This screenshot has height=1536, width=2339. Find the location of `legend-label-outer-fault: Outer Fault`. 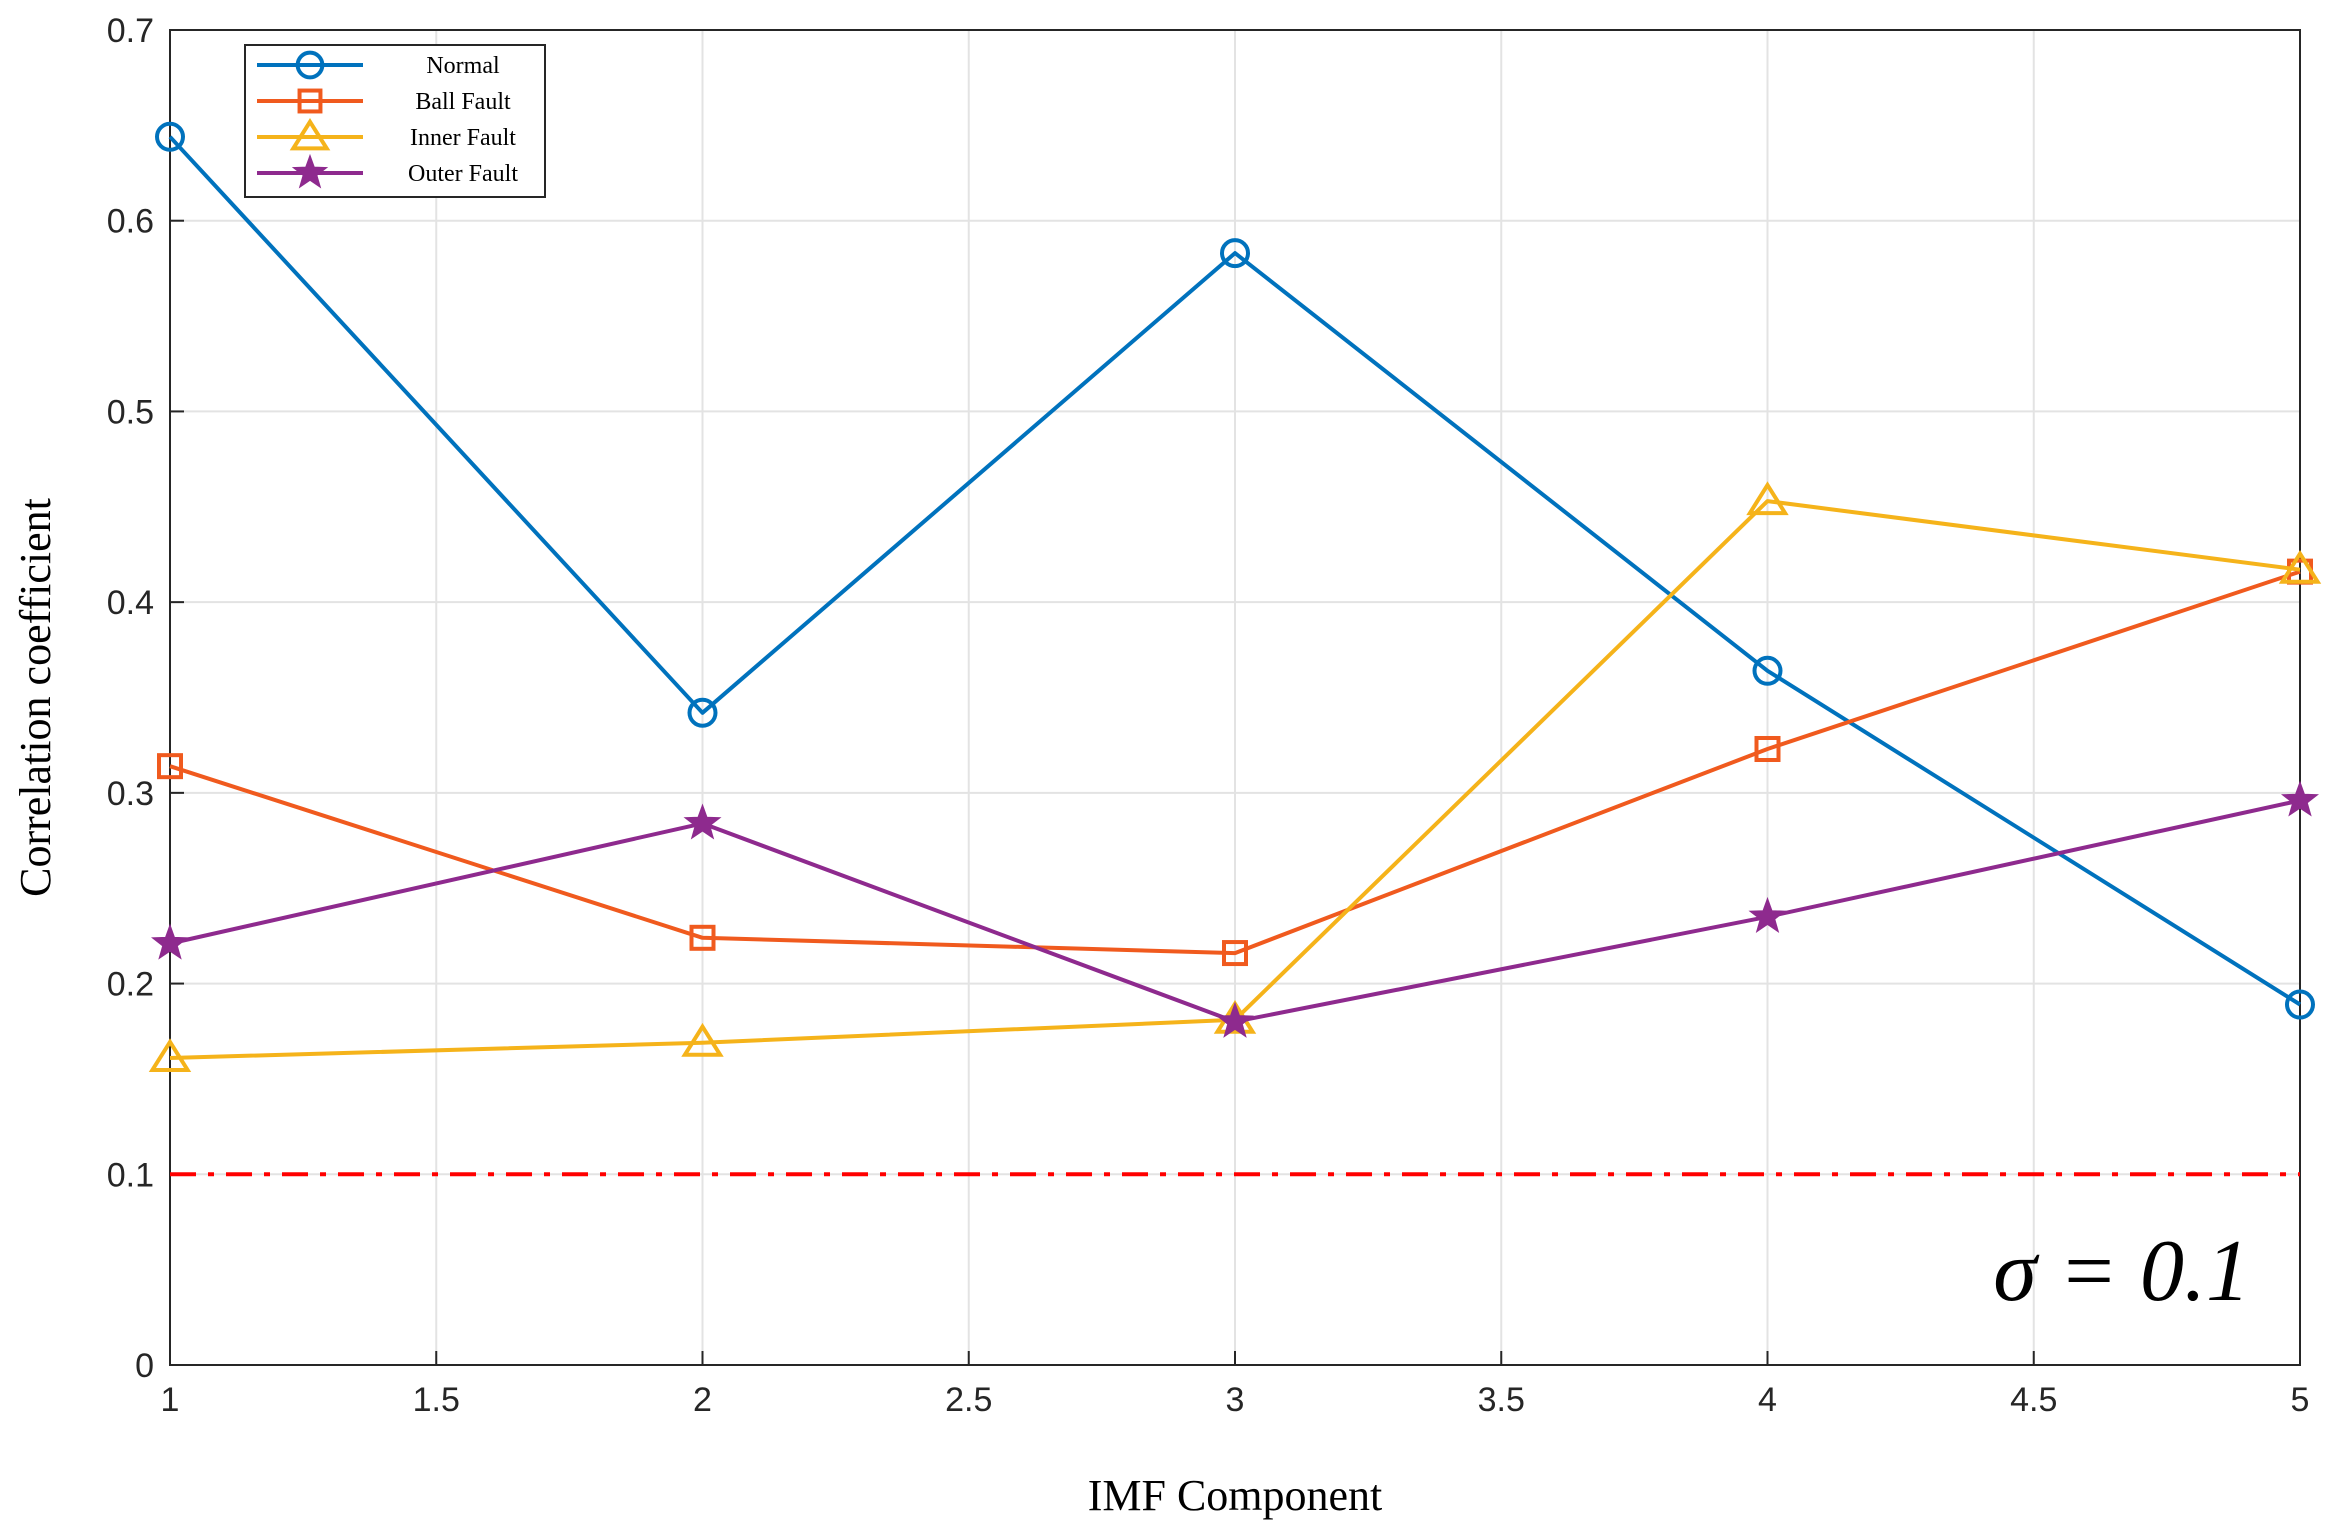

legend-label-outer-fault: Outer Fault is located at coordinates (463, 174).